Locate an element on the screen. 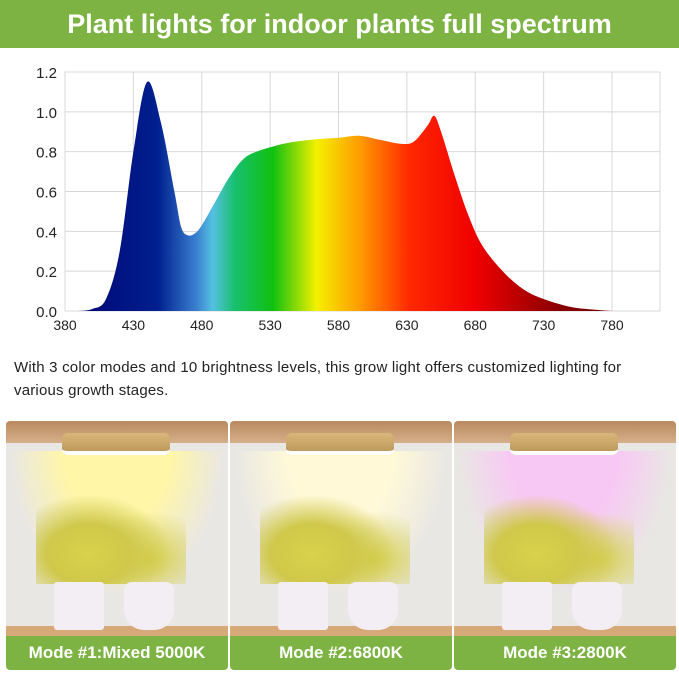 This screenshot has height=673, width=679. x-tick-label: 480 is located at coordinates (202, 325).